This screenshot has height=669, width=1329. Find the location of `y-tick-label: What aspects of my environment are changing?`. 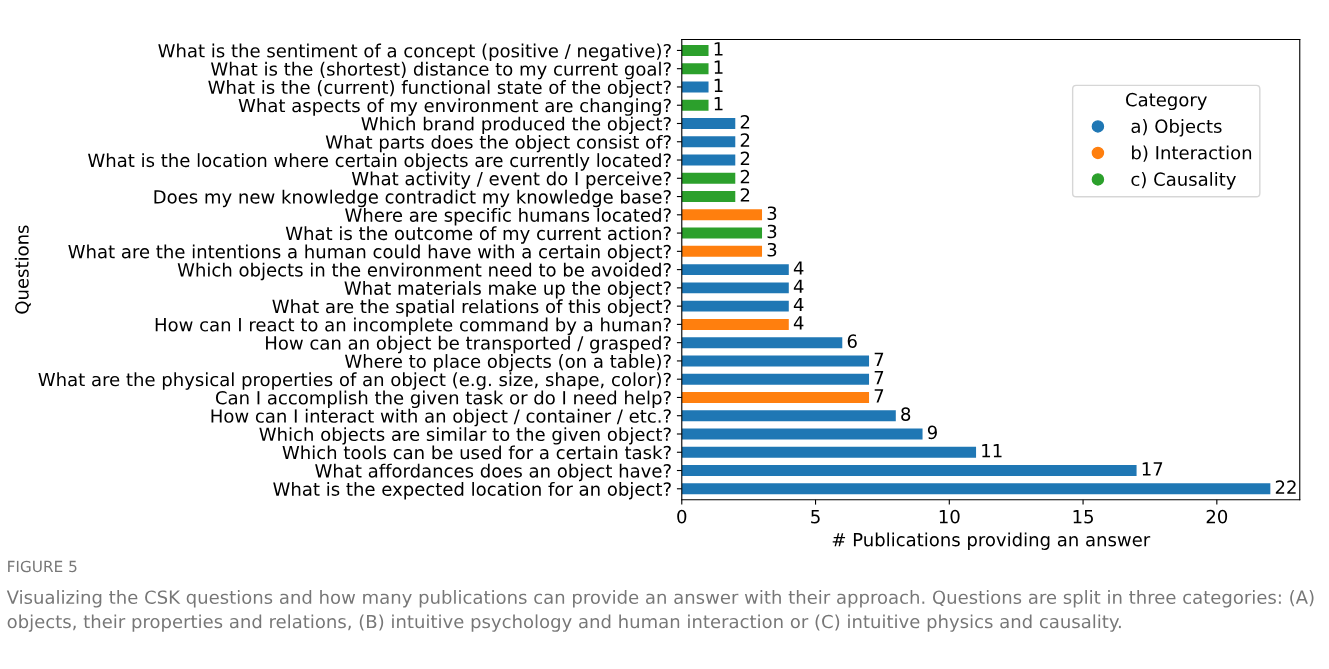

y-tick-label: What aspects of my environment are changing? is located at coordinates (454, 107).